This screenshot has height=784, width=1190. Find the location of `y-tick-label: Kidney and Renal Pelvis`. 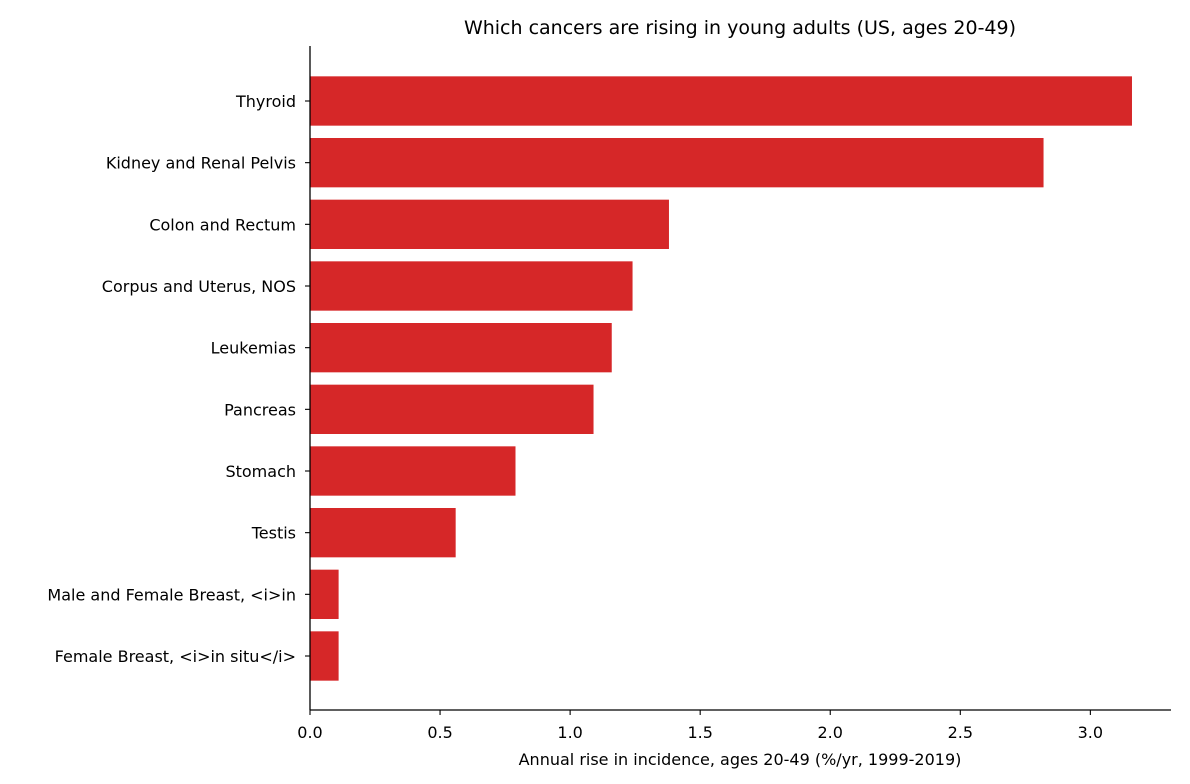

y-tick-label: Kidney and Renal Pelvis is located at coordinates (201, 163).